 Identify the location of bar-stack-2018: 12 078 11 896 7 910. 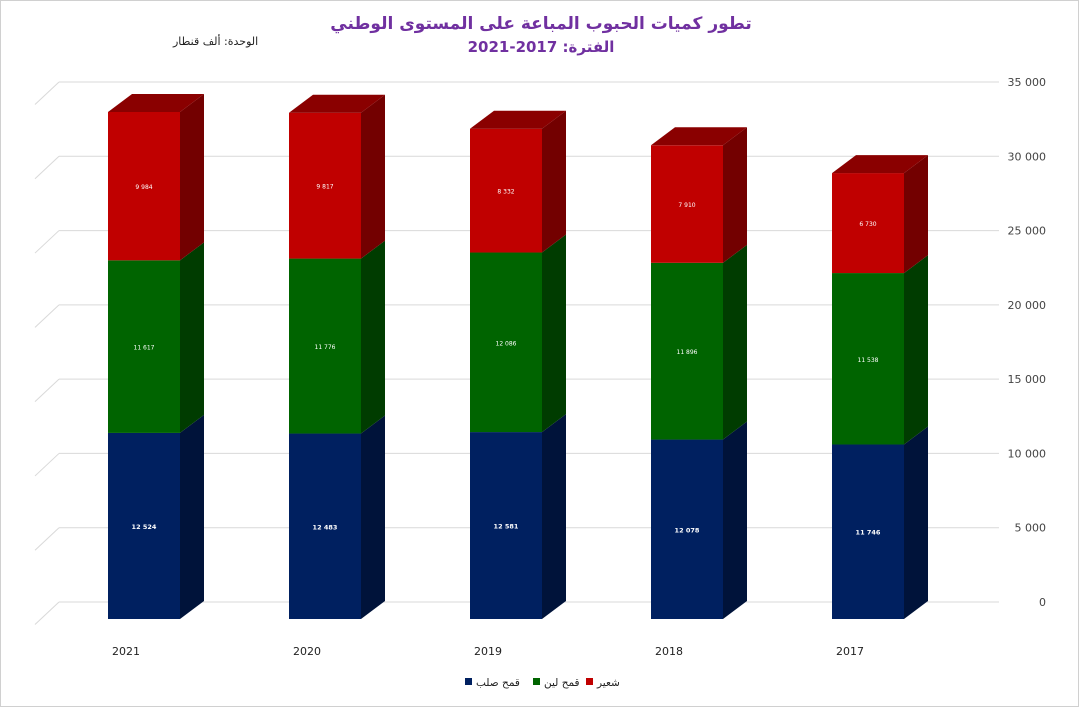
(699, 373).